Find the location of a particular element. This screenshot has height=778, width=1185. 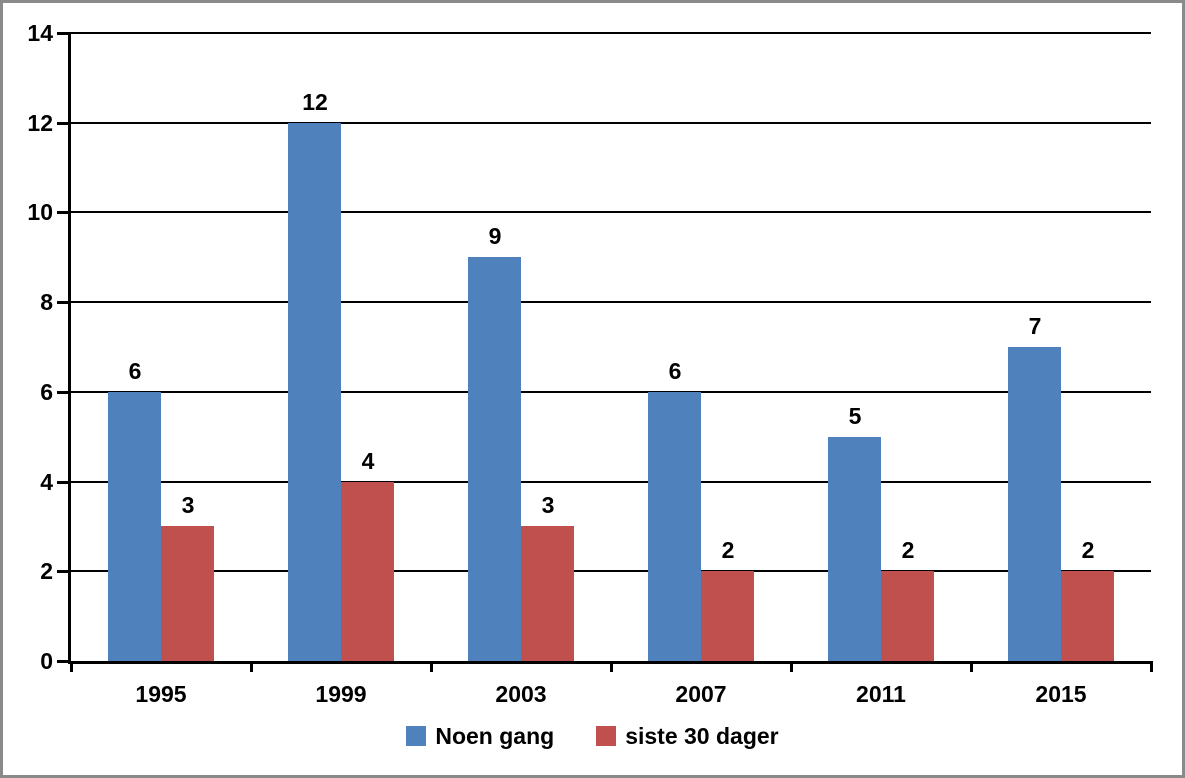

legend-label: siste 30 dager is located at coordinates (702, 736).